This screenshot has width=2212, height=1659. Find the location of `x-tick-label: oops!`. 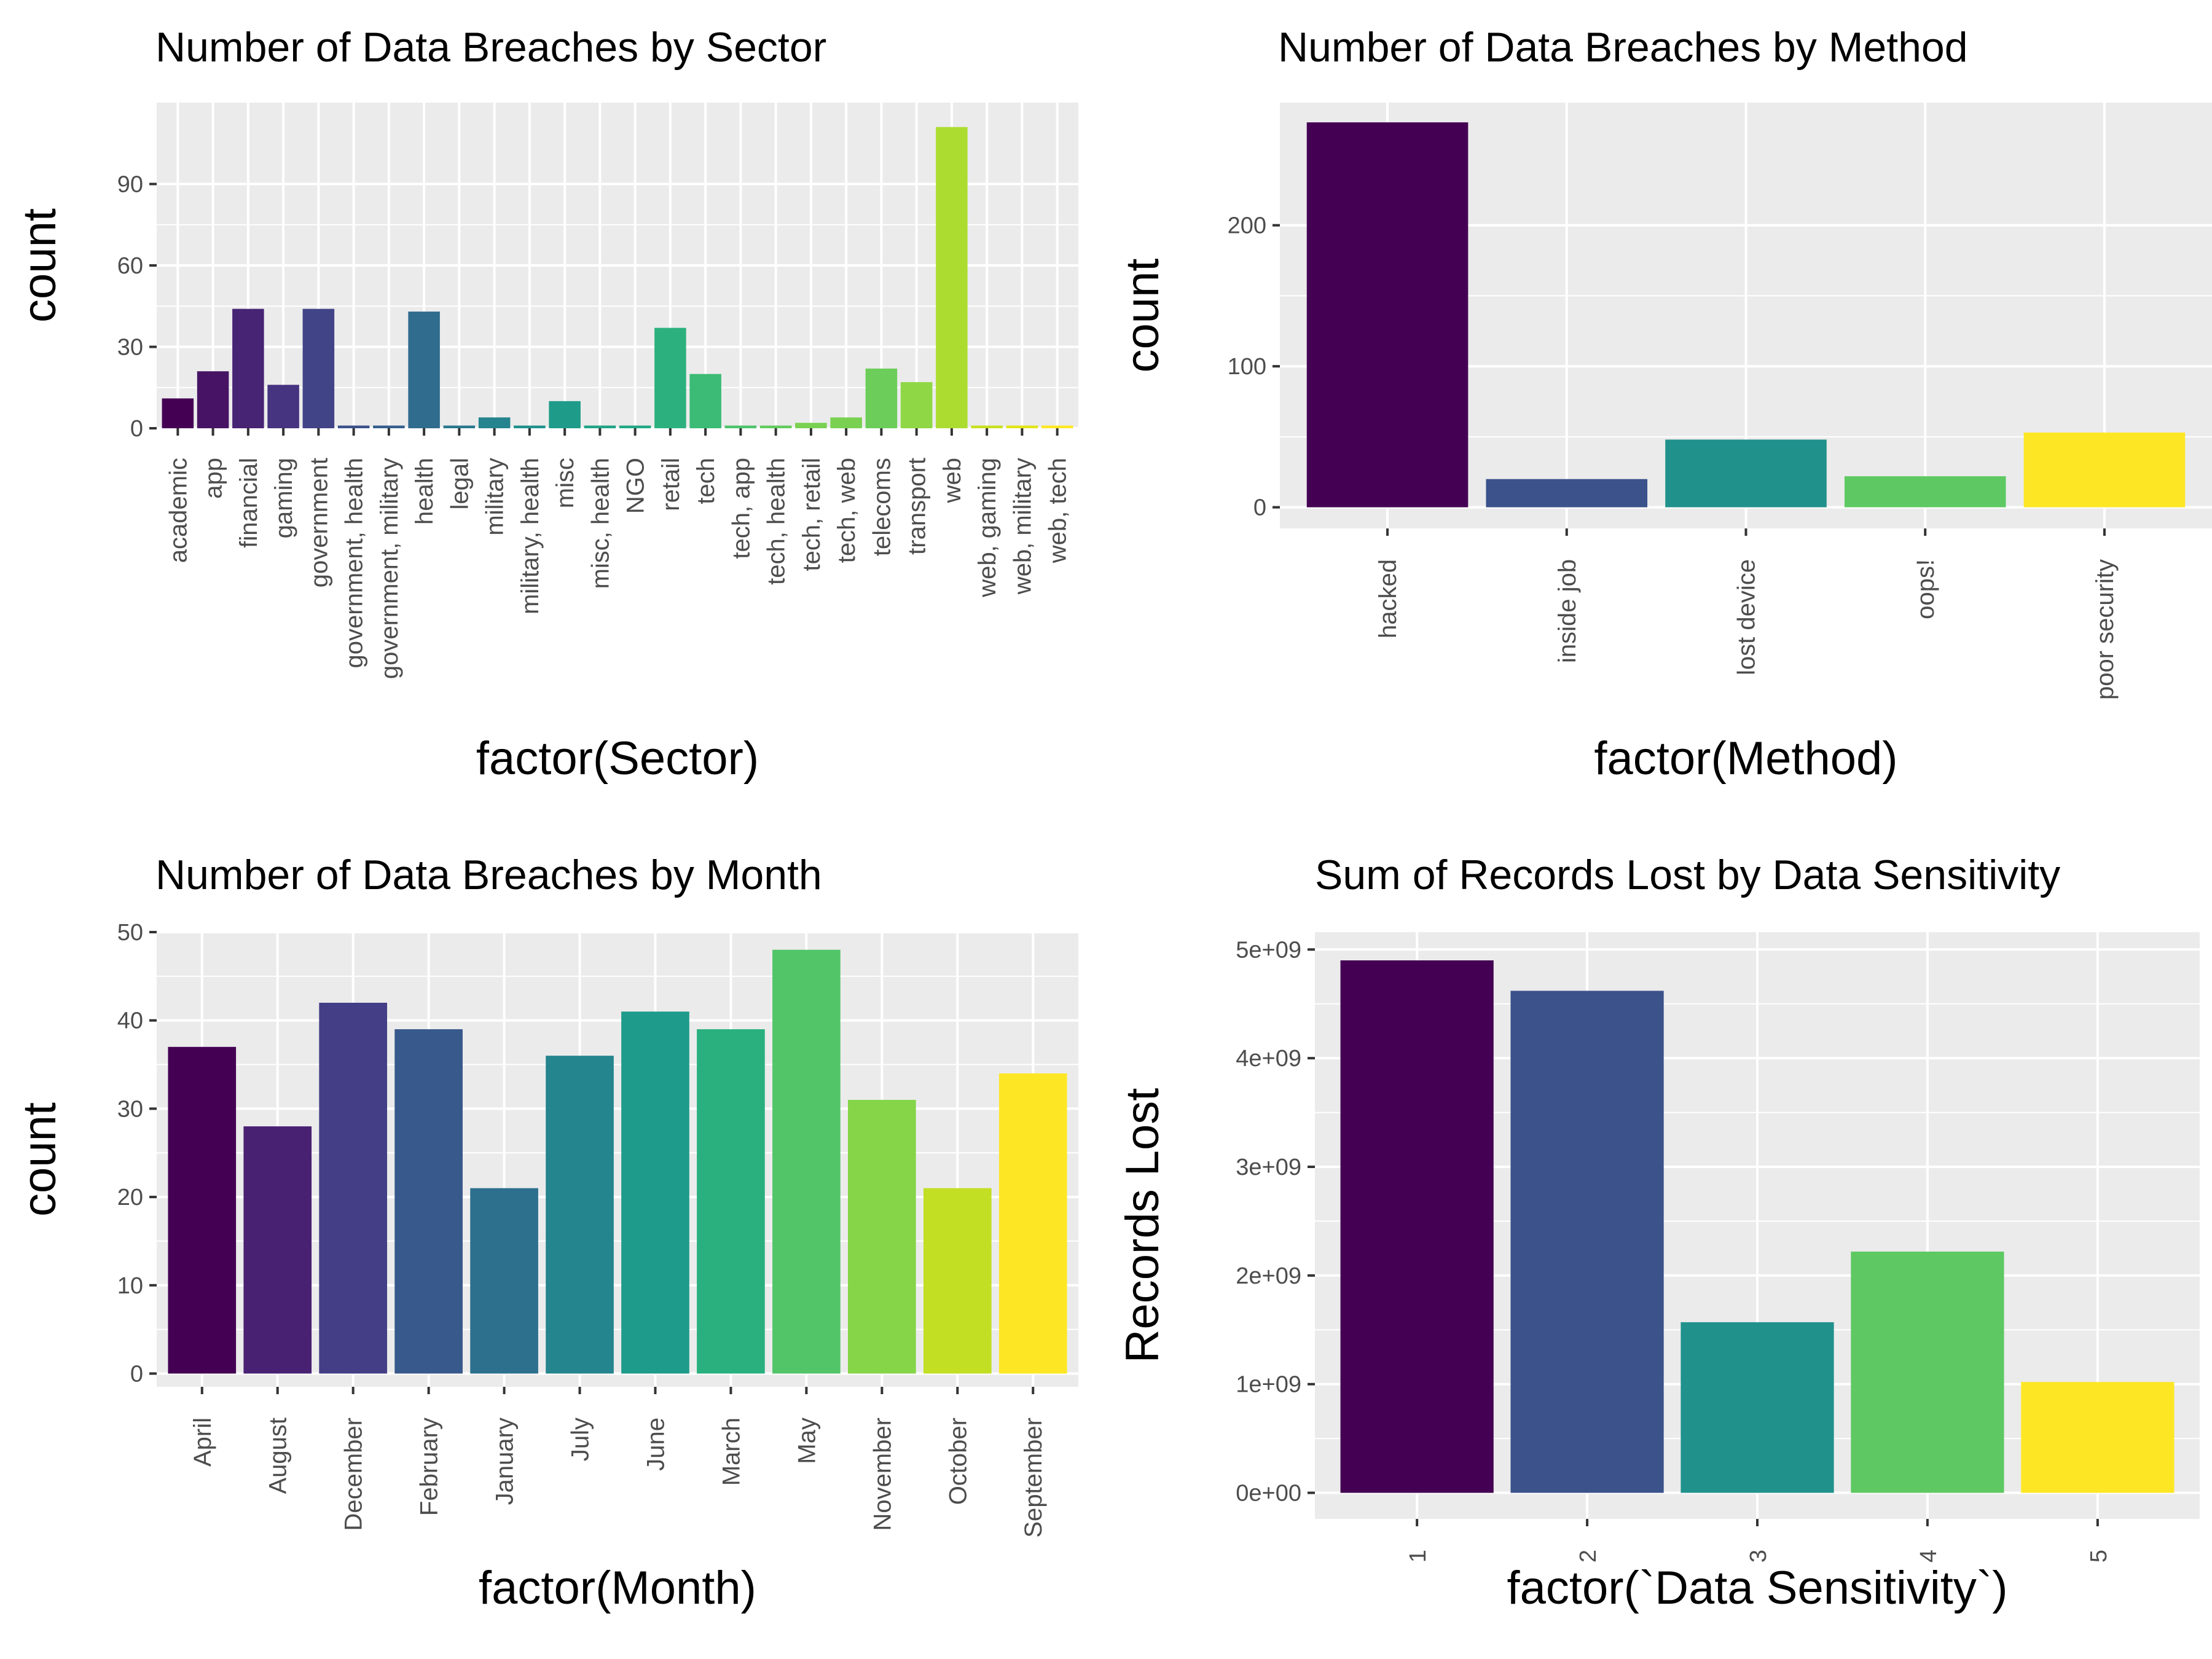

x-tick-label: oops! is located at coordinates (1925, 589).